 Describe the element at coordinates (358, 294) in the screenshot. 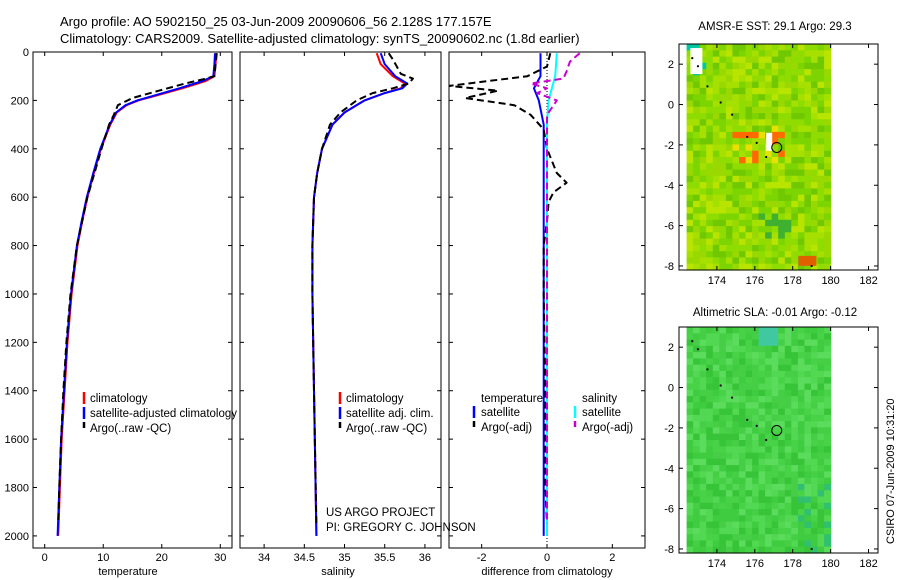

I see `series-line-climatology` at that location.